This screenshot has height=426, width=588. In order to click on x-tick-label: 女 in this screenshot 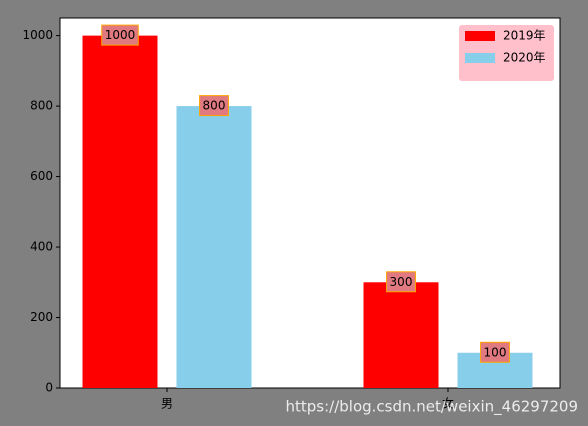, I will do `click(448, 403)`.